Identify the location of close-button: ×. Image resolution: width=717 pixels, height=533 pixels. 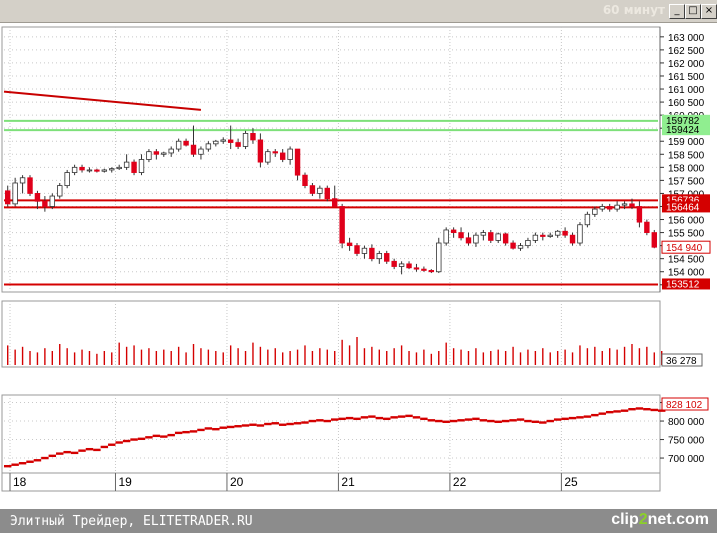
(709, 11).